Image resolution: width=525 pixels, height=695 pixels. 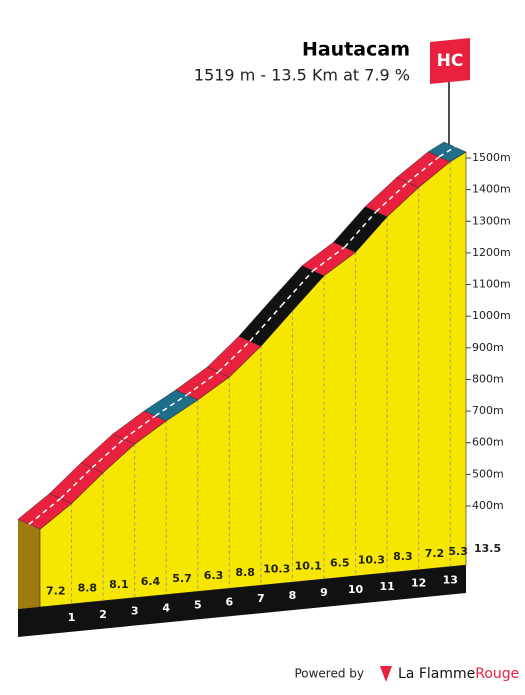 What do you see at coordinates (491, 157) in the screenshot?
I see `y-tick-label: 1500m` at bounding box center [491, 157].